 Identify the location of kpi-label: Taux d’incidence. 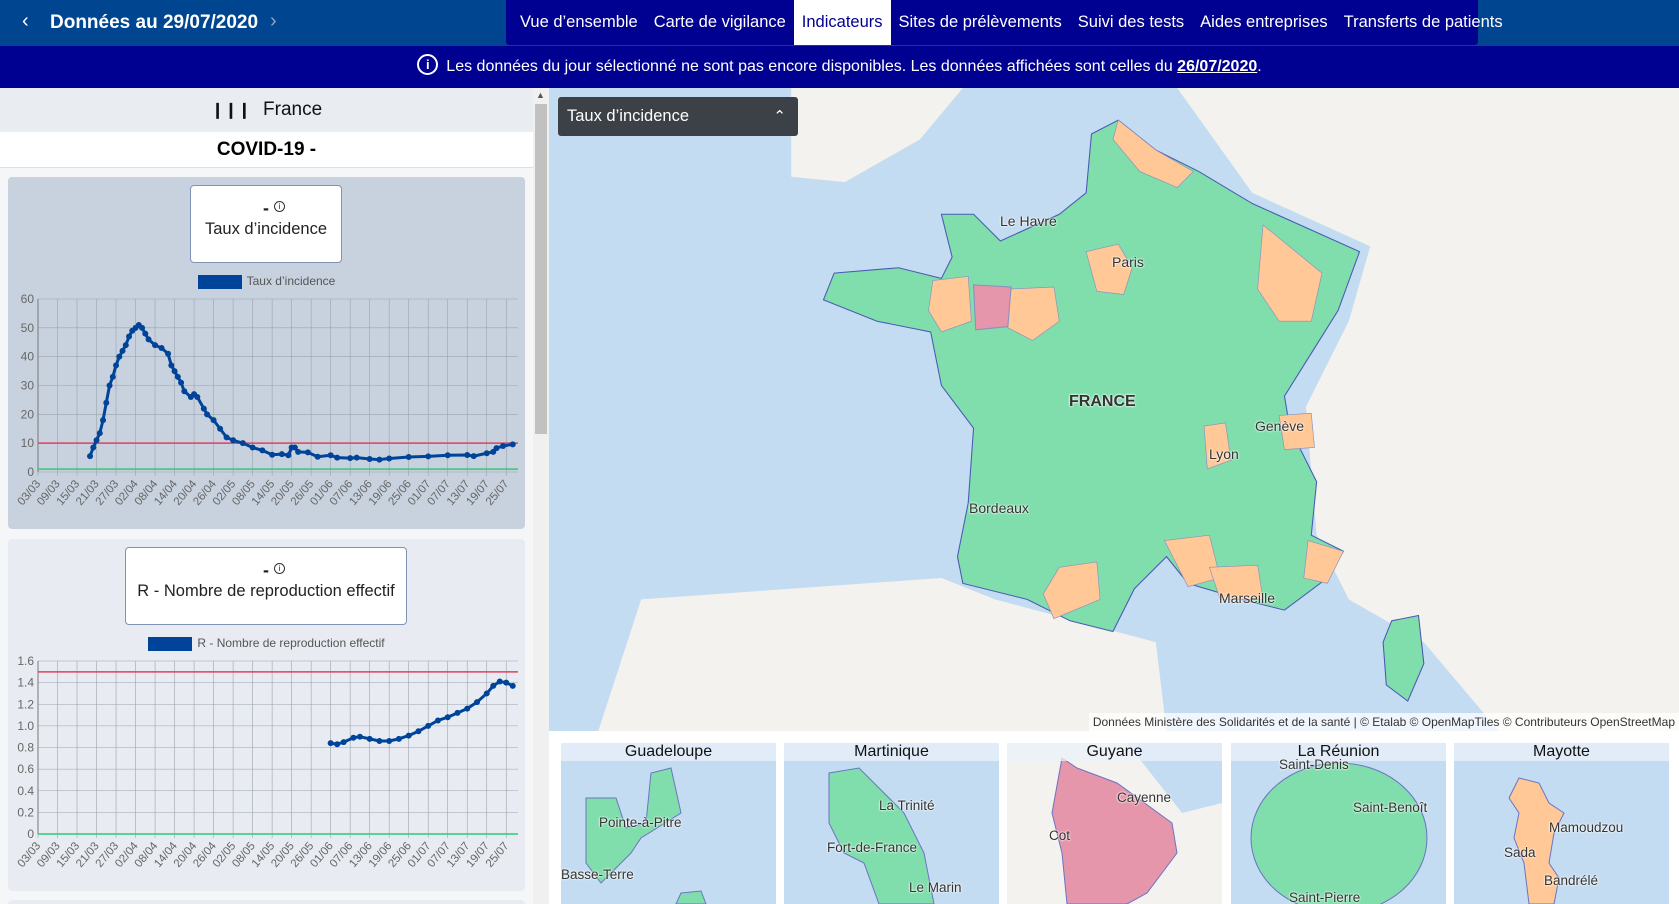
(266, 229).